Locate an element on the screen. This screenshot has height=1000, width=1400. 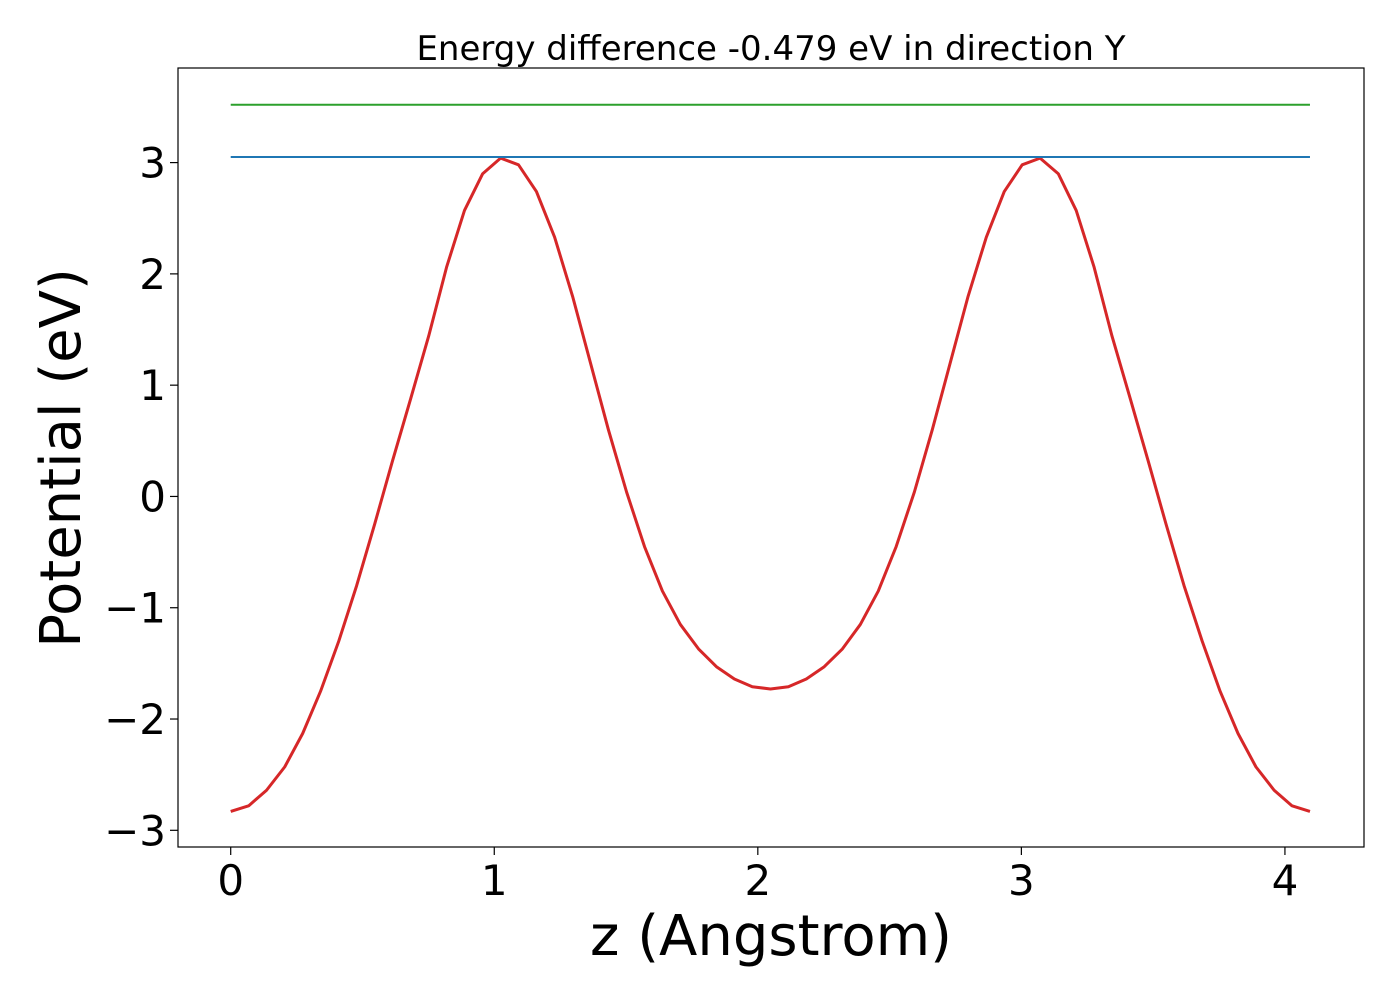
x-tick-label: 4 is located at coordinates (1285, 880).